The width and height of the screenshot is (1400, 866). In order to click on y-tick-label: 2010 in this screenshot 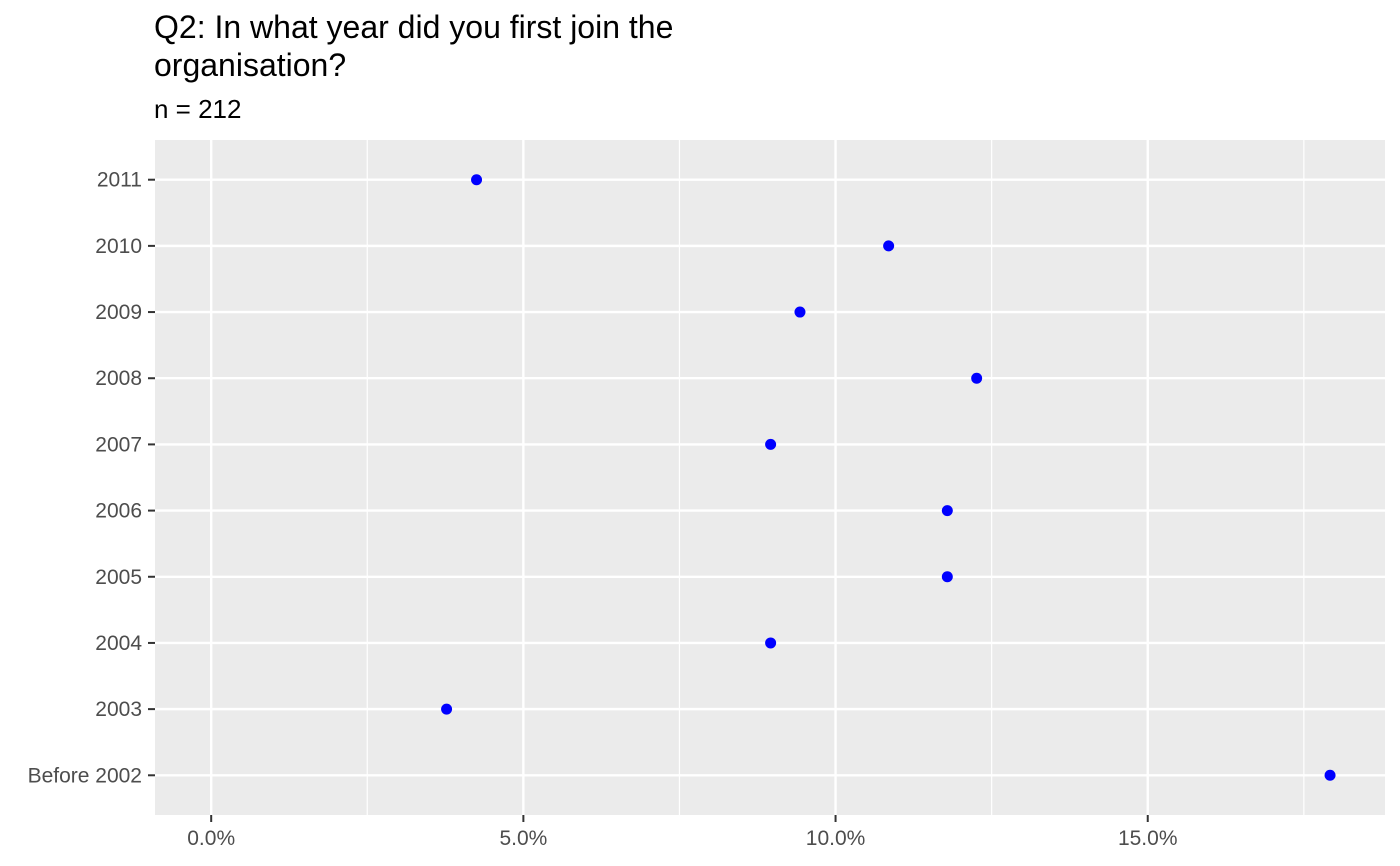, I will do `click(118, 246)`.